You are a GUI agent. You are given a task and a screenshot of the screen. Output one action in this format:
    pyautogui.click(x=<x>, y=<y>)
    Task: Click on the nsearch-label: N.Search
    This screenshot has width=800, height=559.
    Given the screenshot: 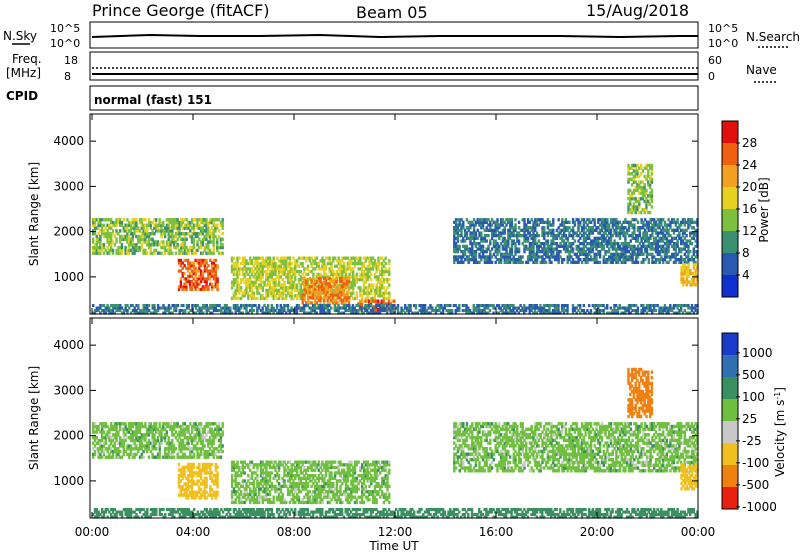 What is the action you would take?
    pyautogui.click(x=773, y=37)
    